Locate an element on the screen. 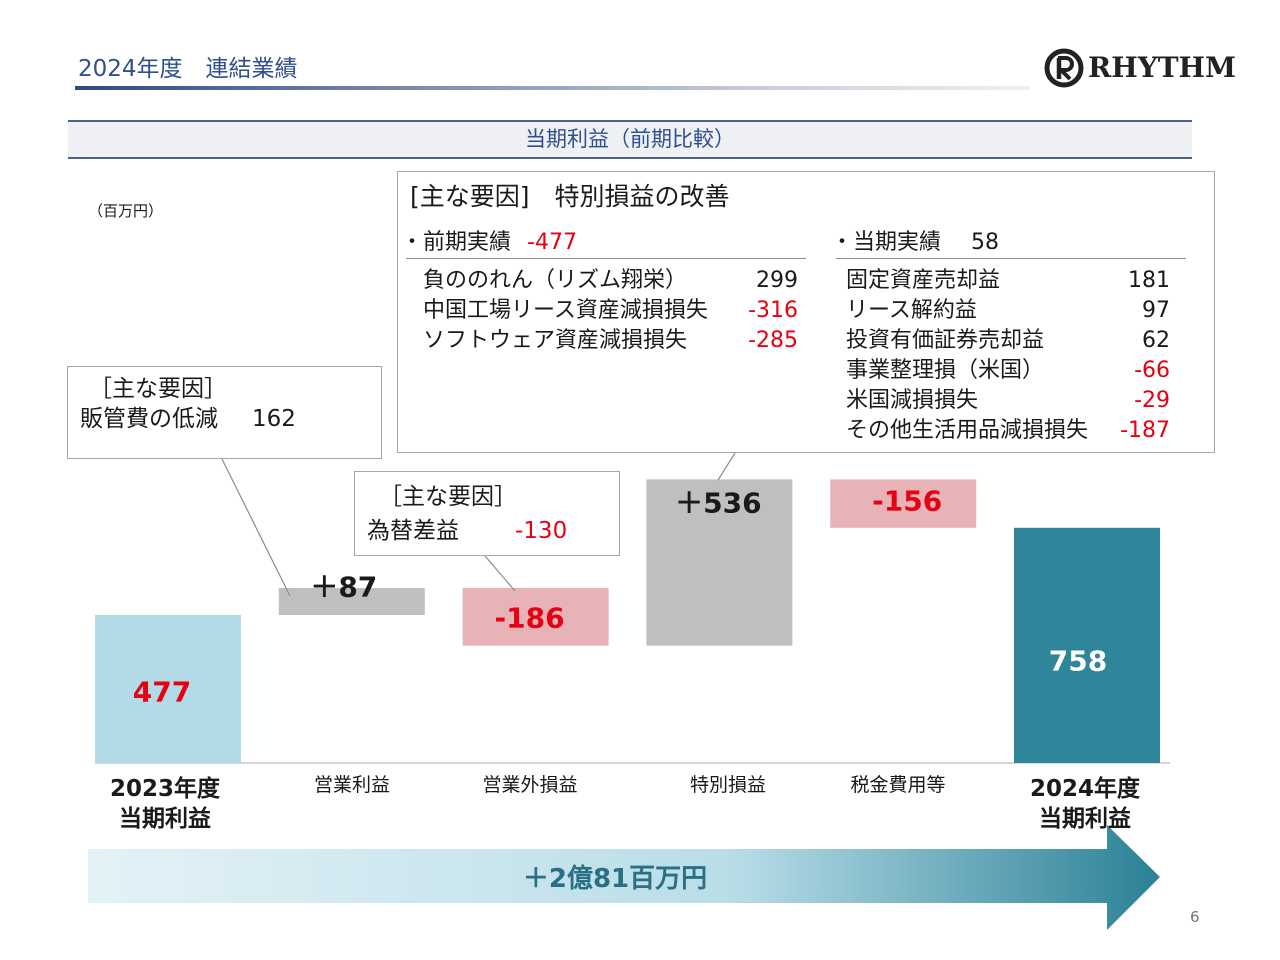 This screenshot has width=1280, height=960. section-title: 当期利益（前期比較） is located at coordinates (630, 139).